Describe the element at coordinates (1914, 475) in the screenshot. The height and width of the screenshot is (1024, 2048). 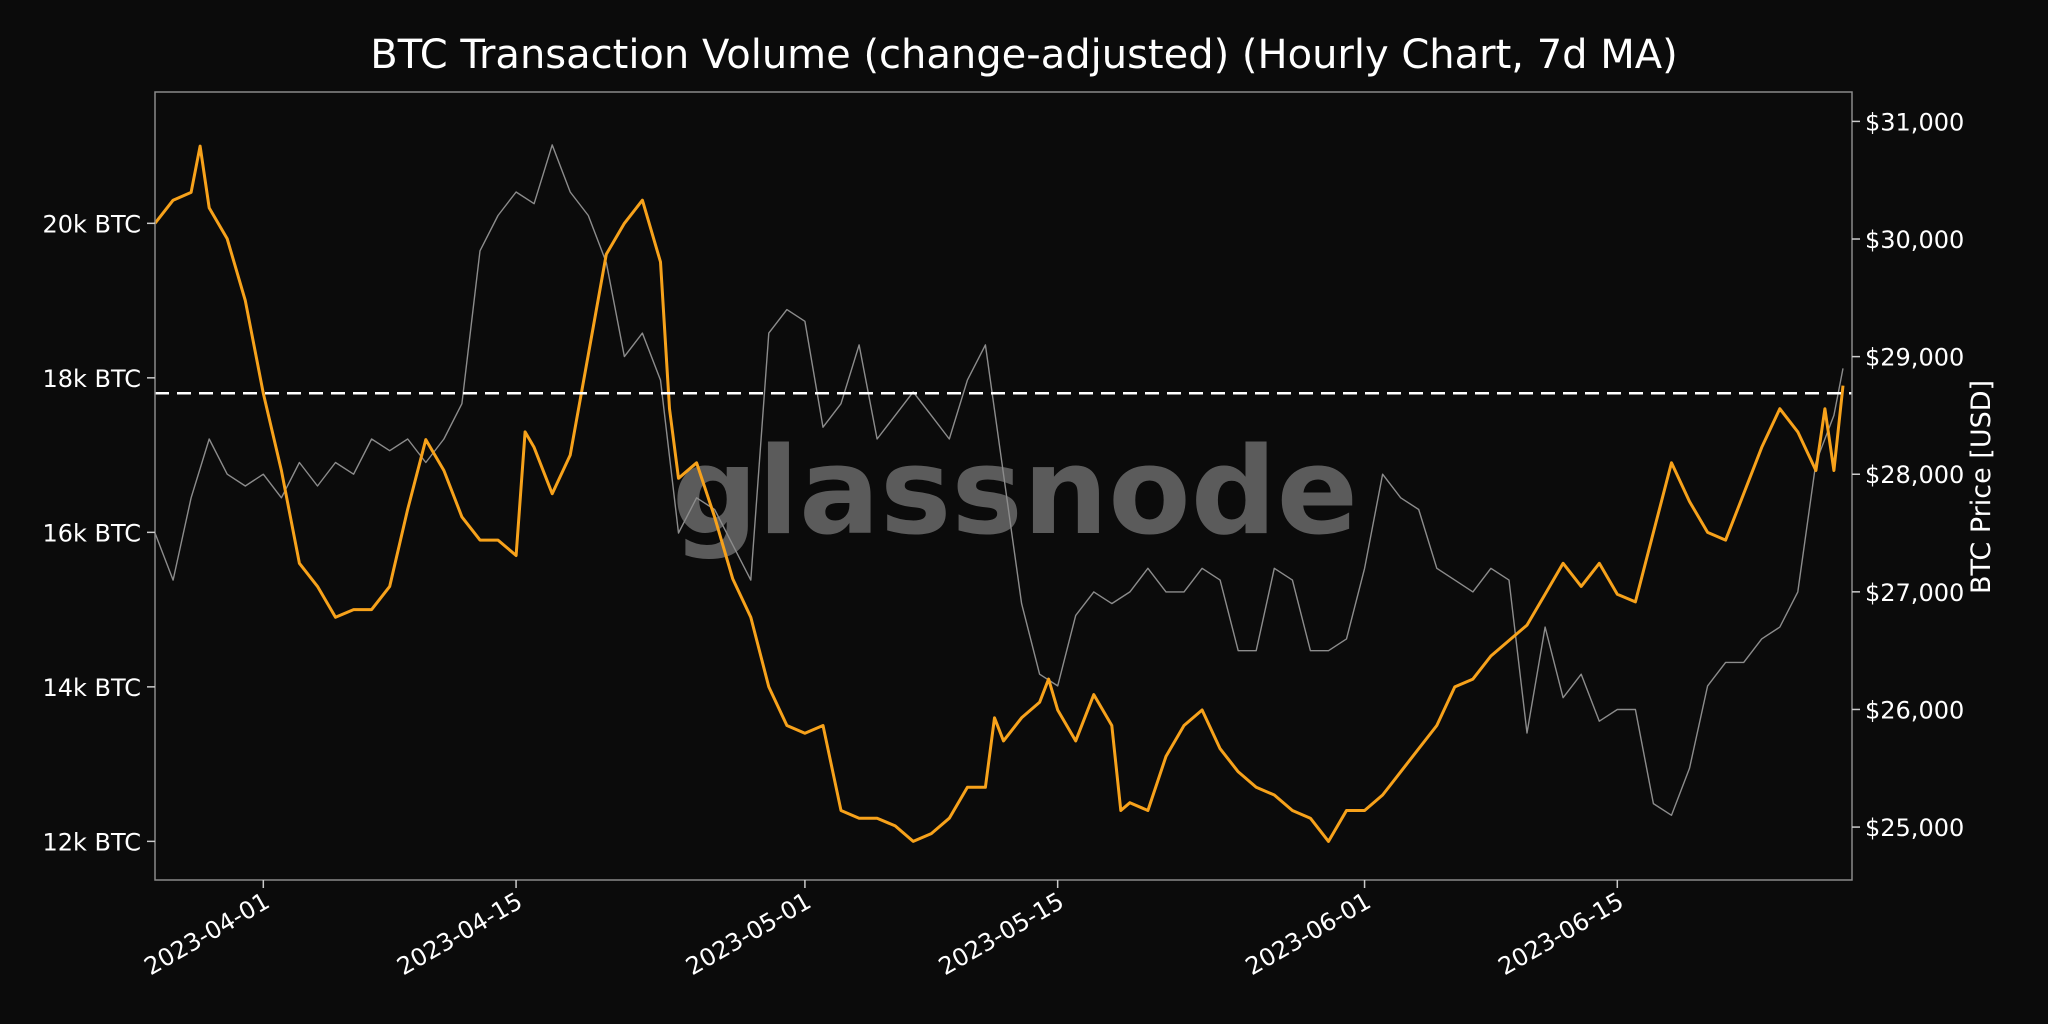
I see `right-tick-label: $28,000` at that location.